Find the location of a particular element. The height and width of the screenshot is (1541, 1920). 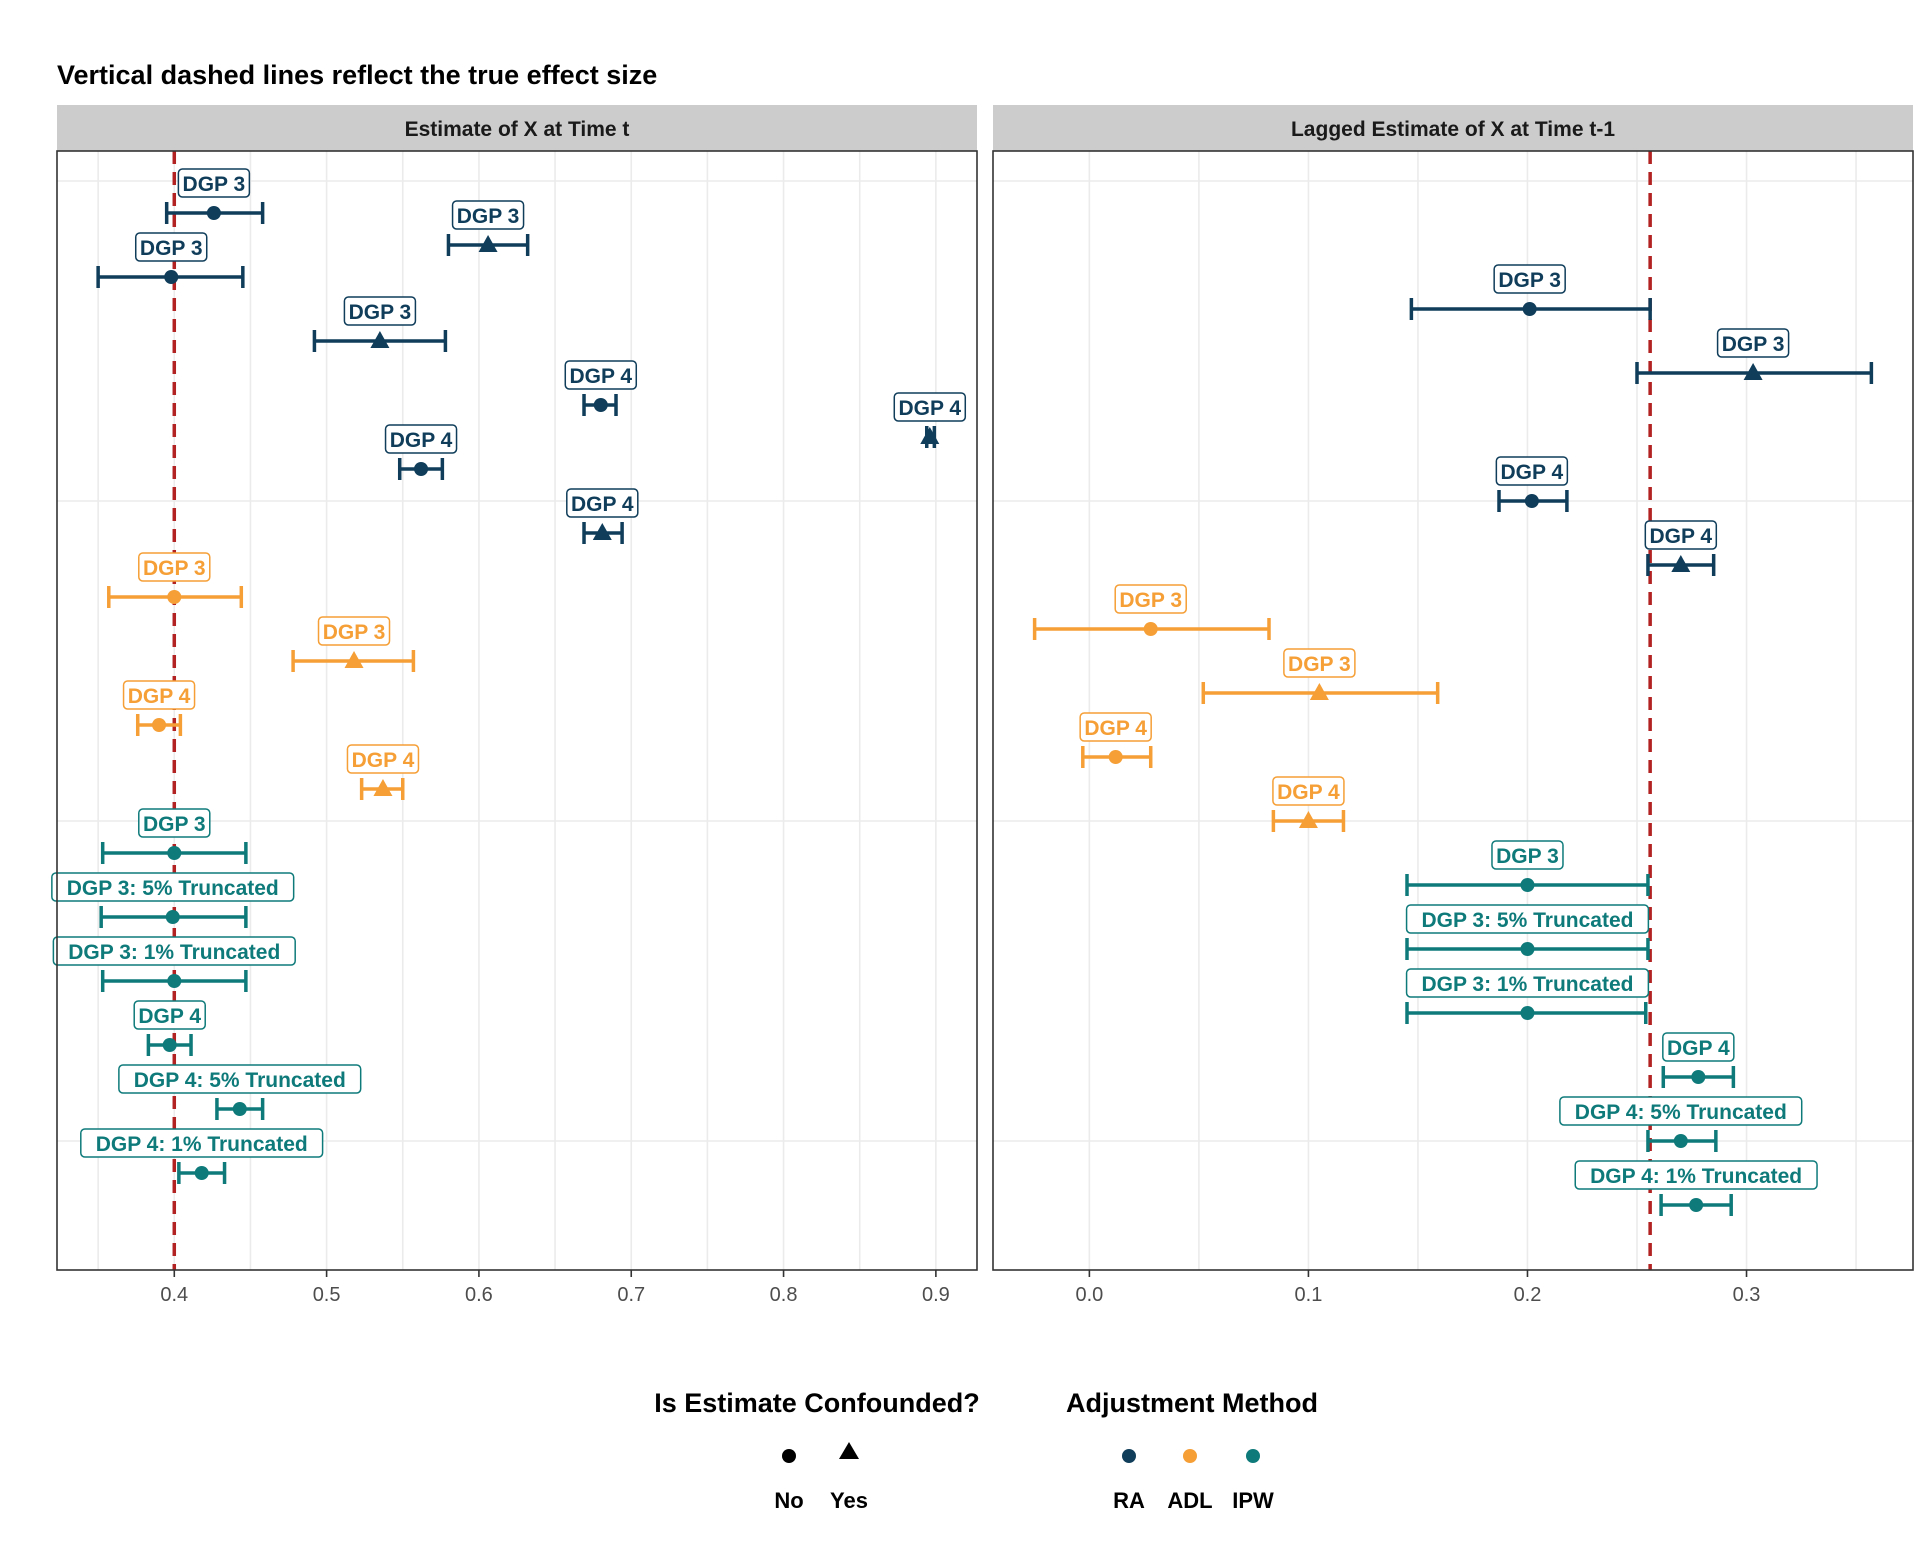

legend-method-label: IPW is located at coordinates (1253, 1500).